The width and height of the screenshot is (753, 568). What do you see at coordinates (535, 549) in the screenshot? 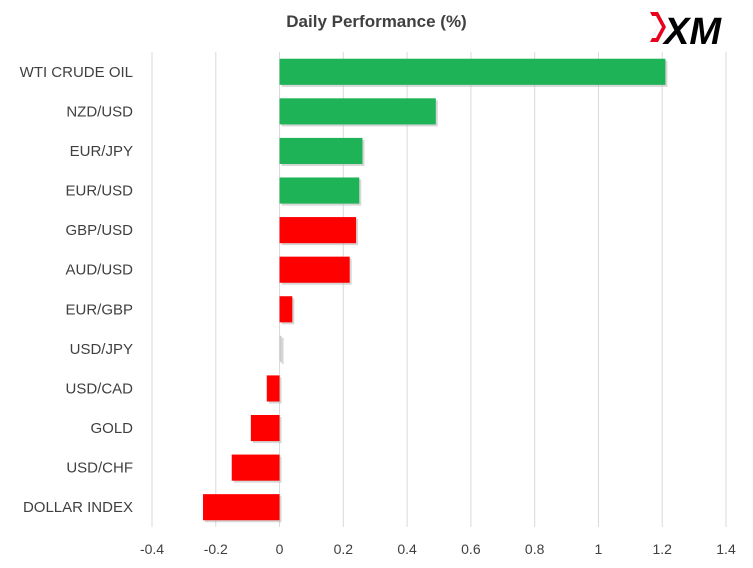
I see `x-tick-label: 0.8` at bounding box center [535, 549].